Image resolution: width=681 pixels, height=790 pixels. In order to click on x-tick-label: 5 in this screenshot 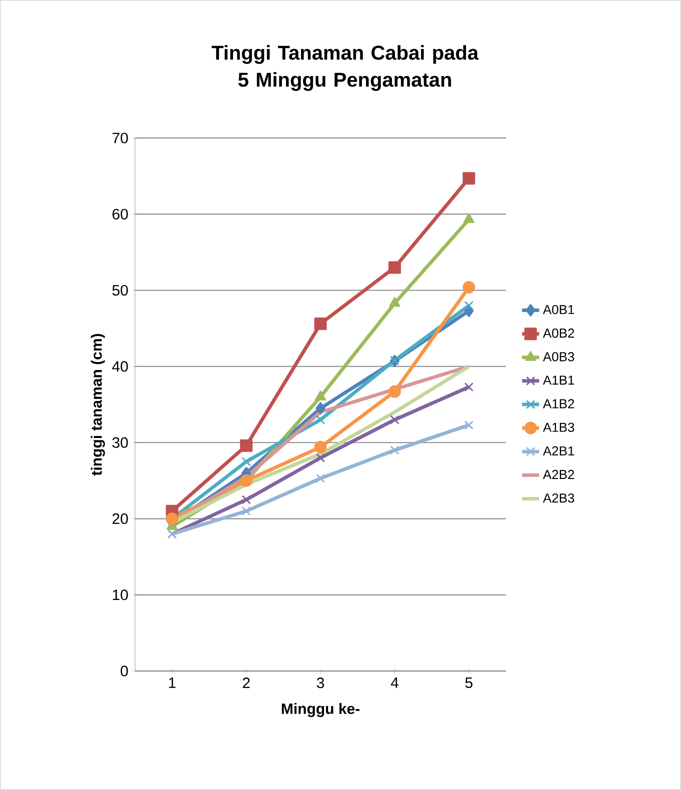, I will do `click(468, 683)`.